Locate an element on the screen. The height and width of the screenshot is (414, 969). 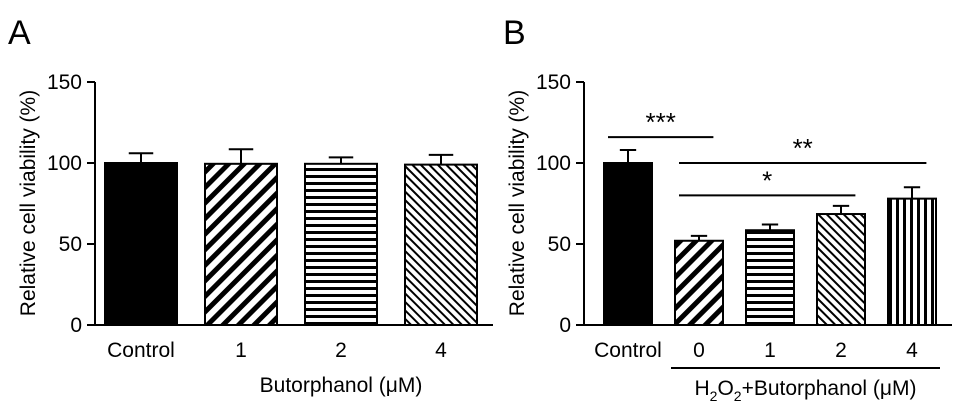
significance-label: ** is located at coordinates (803, 148).